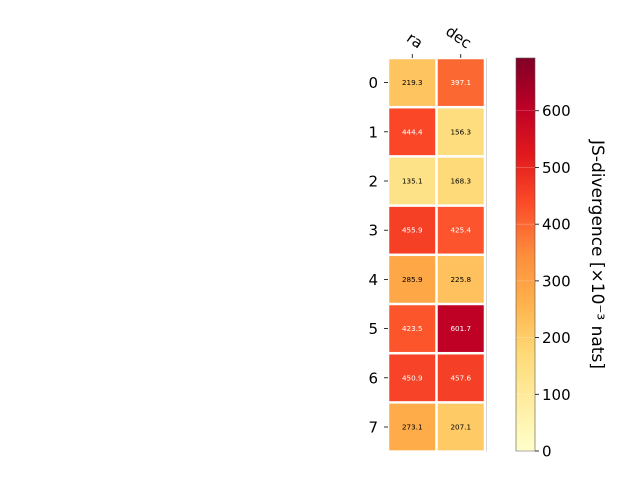 This screenshot has width=640, height=484. I want to click on cell-value-label: 455.9, so click(412, 230).